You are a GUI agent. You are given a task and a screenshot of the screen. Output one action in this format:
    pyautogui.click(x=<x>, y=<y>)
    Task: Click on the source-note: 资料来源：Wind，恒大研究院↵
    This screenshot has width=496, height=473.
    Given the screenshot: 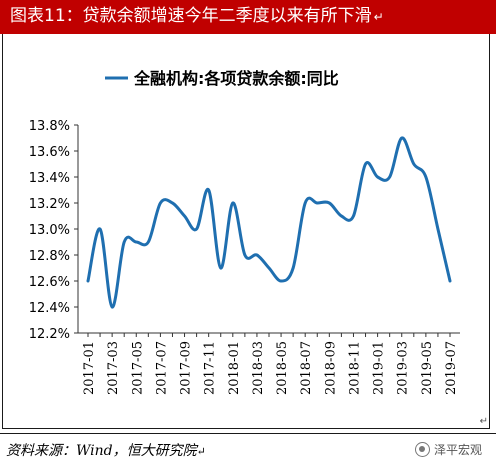 What is the action you would take?
    pyautogui.click(x=106, y=450)
    